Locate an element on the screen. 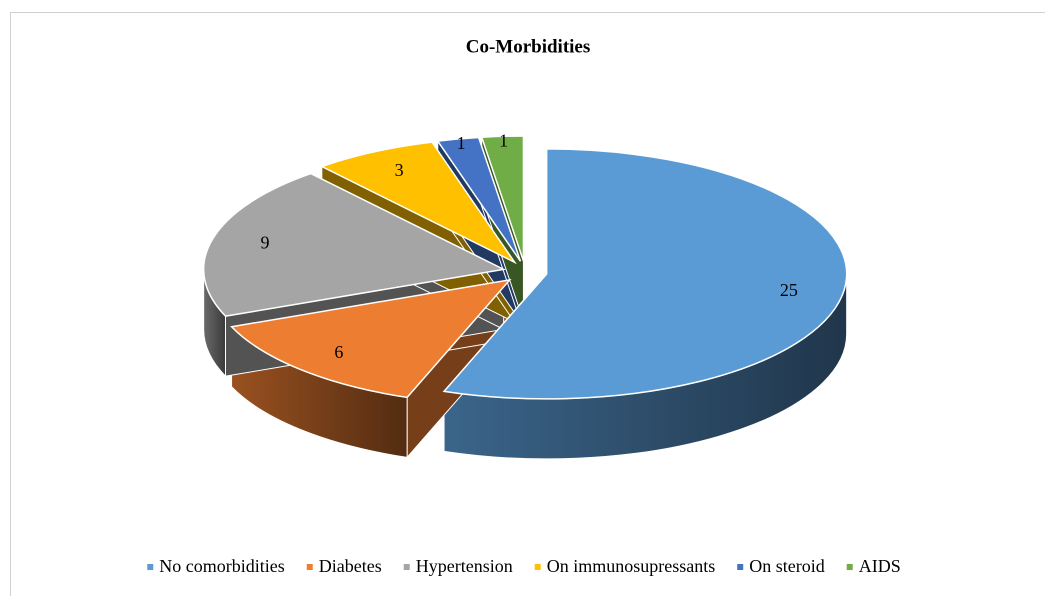  legend-item: Hypertension is located at coordinates (458, 566).